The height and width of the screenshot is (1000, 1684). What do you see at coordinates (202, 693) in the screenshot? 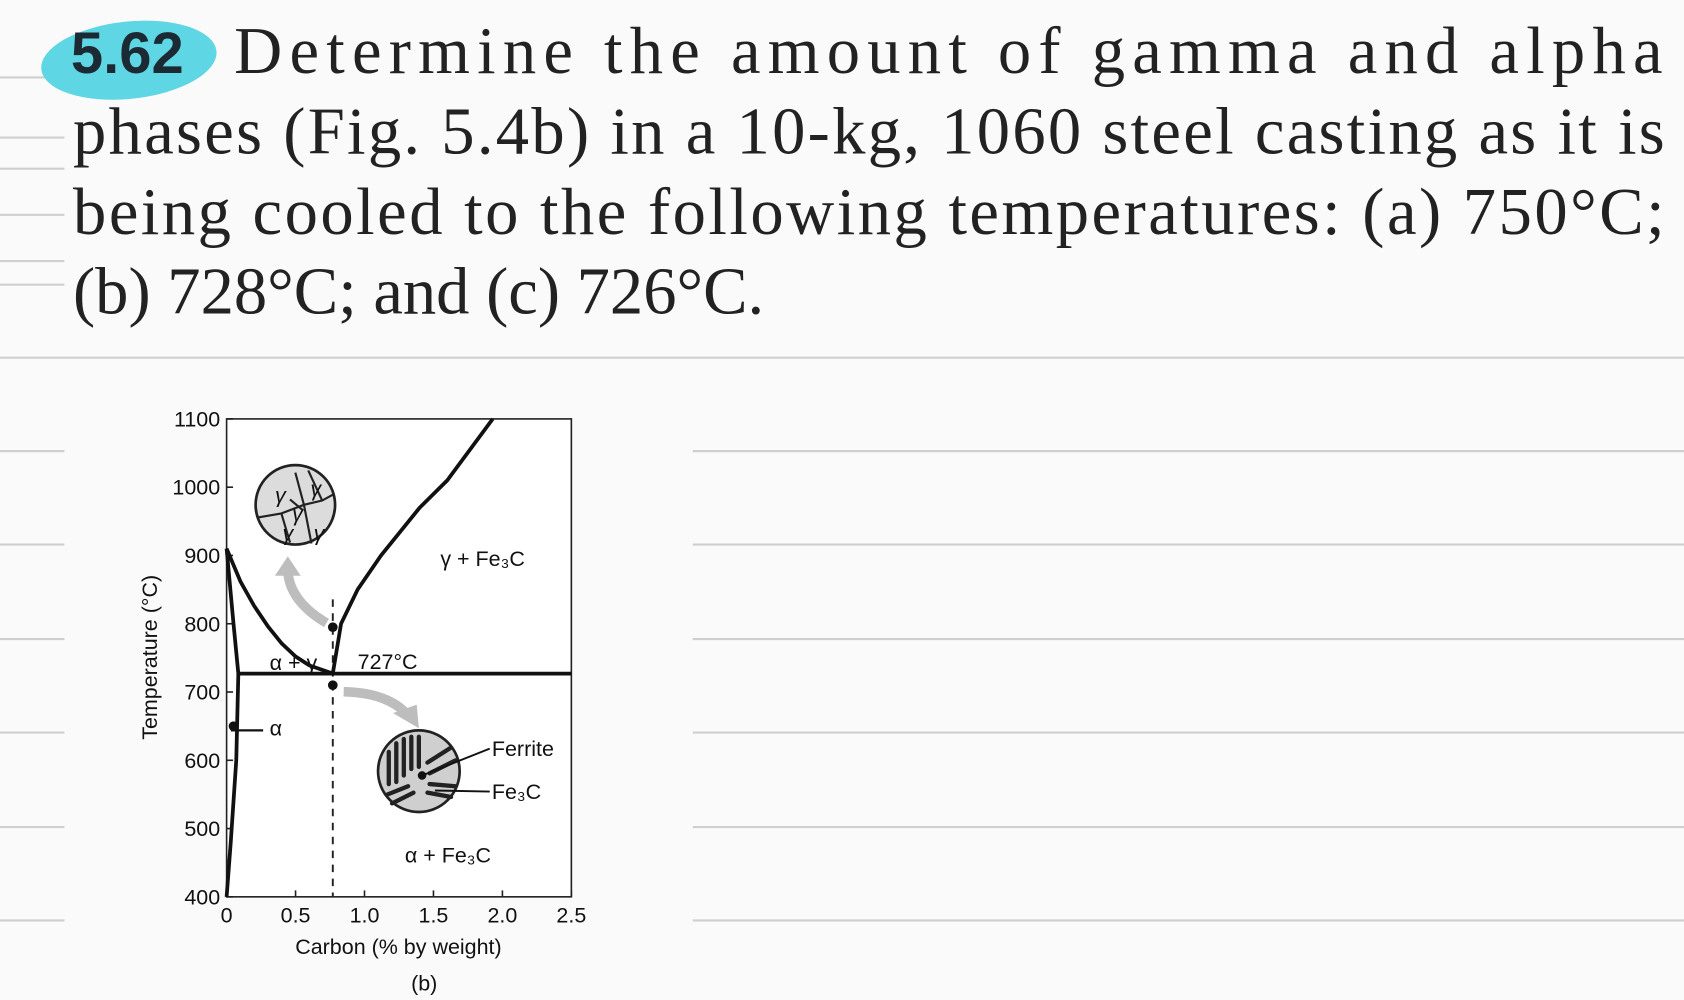
I see `y-tick-label: 700` at bounding box center [202, 693].